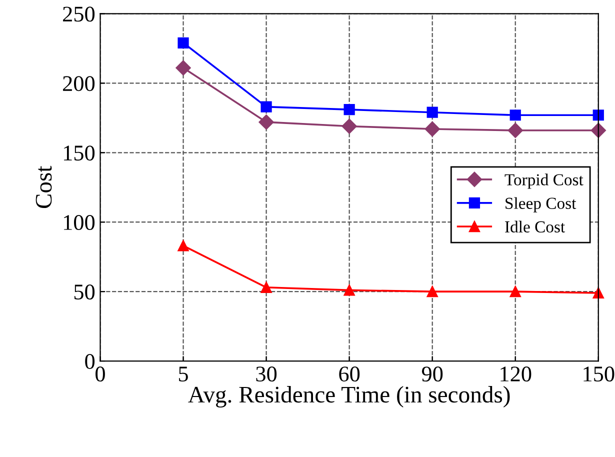  What do you see at coordinates (544, 181) in the screenshot?
I see `legend-label: Torpid Cost` at bounding box center [544, 181].